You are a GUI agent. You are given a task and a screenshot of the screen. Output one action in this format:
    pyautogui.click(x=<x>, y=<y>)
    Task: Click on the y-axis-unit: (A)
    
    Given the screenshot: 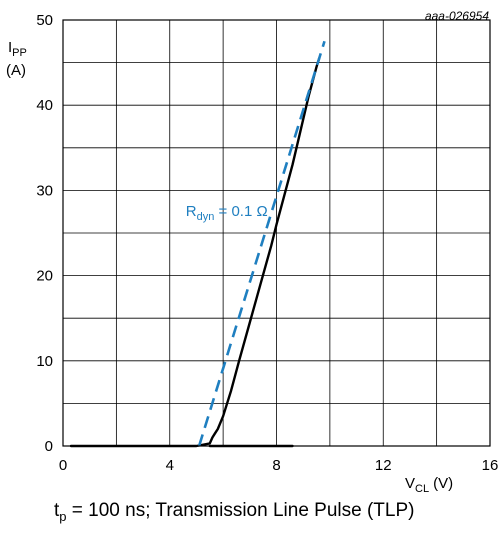 What is the action you would take?
    pyautogui.click(x=16, y=70)
    